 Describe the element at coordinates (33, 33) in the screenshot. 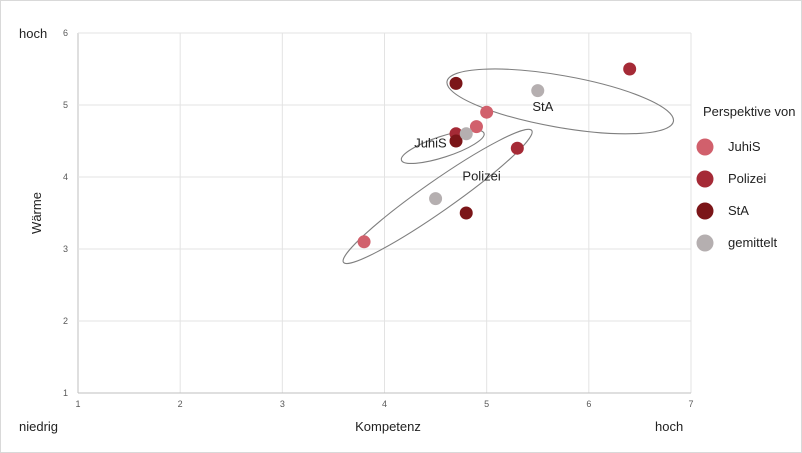

I see `y-high-label: hoch` at that location.